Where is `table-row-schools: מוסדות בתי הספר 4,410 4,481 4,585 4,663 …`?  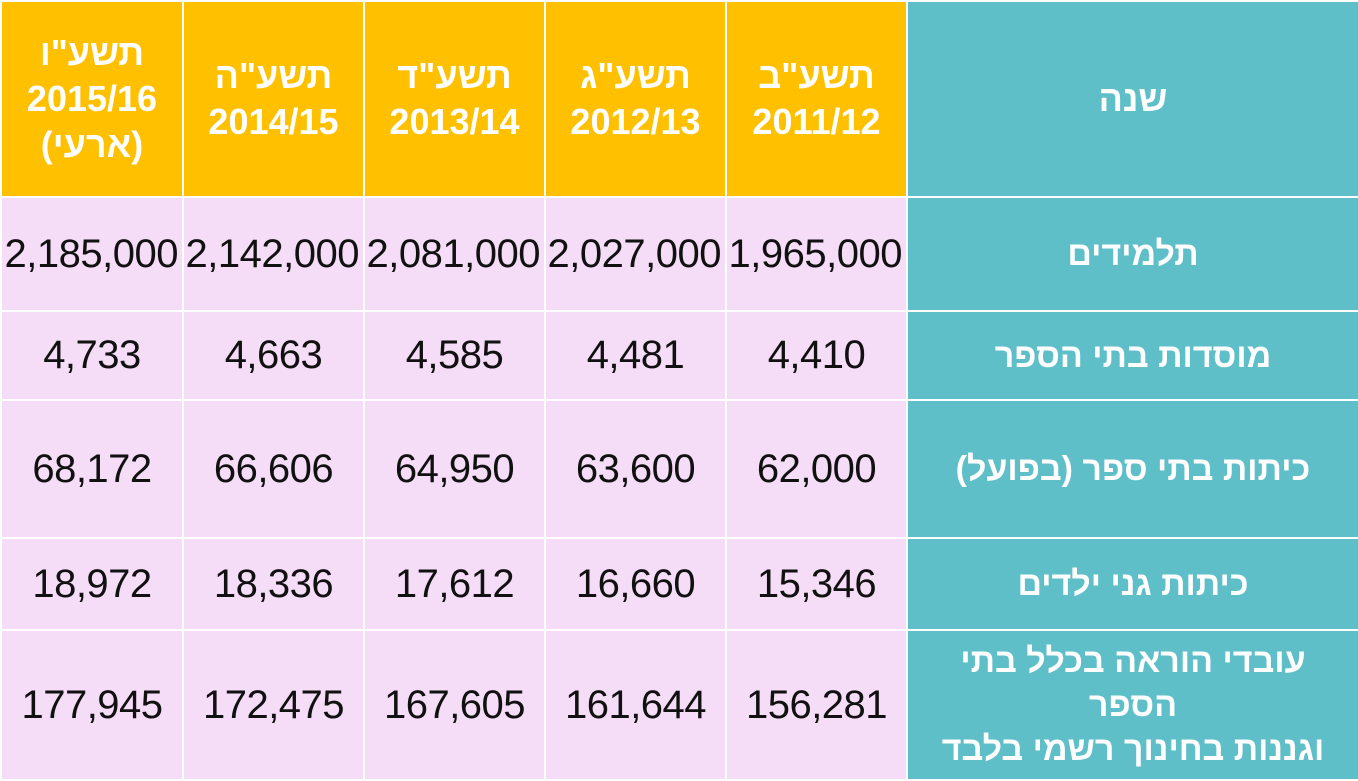 table-row-schools: מוסדות בתי הספר 4,410 4,481 4,585 4,663 … is located at coordinates (679, 355).